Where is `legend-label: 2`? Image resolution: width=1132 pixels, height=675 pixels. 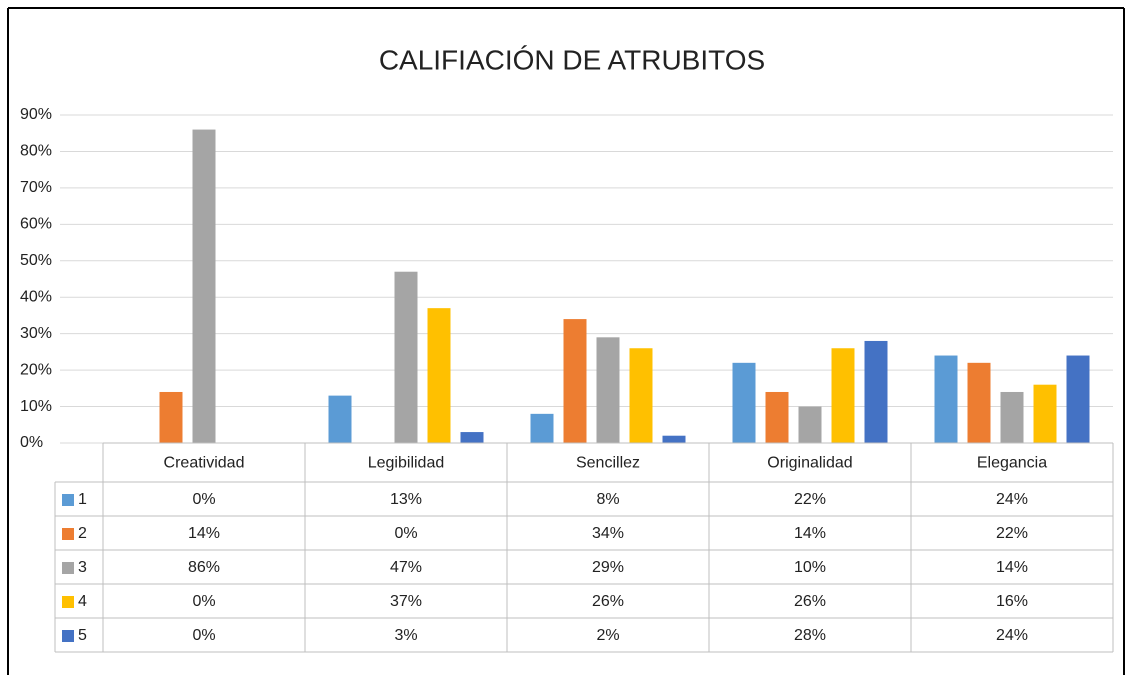 legend-label: 2 is located at coordinates (82, 533).